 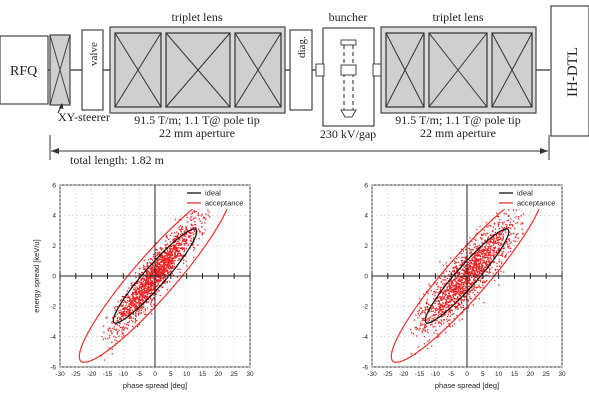 I want to click on y-tick-label: -6, so click(x=365, y=367).